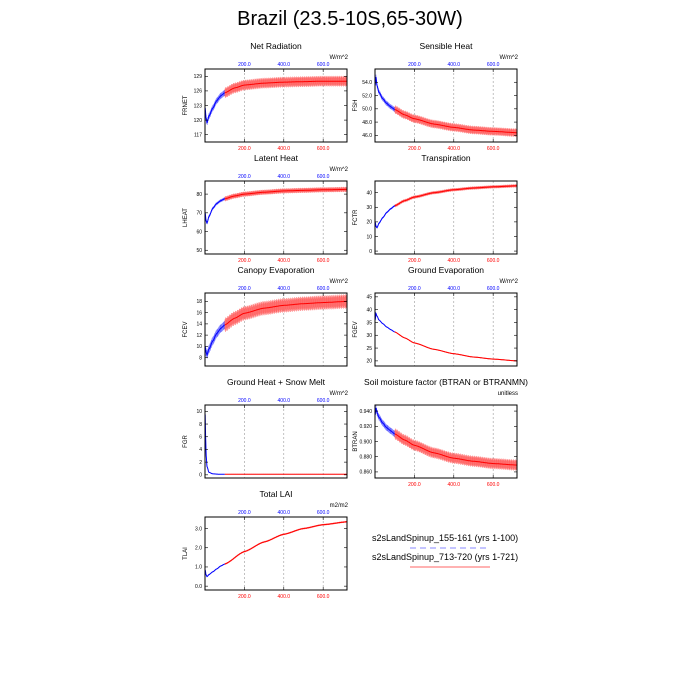 The width and height of the screenshot is (700, 700). What do you see at coordinates (199, 325) in the screenshot?
I see `y-tick-label: 14` at bounding box center [199, 325].